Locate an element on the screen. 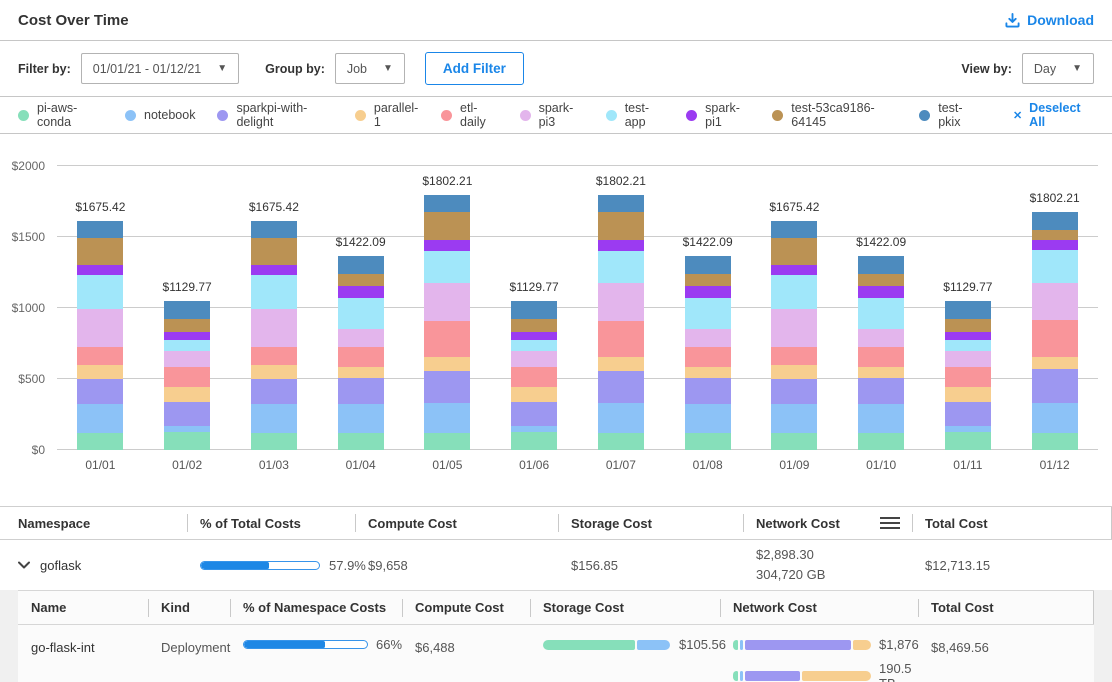  column-header-kind: Kind is located at coordinates (189, 607).